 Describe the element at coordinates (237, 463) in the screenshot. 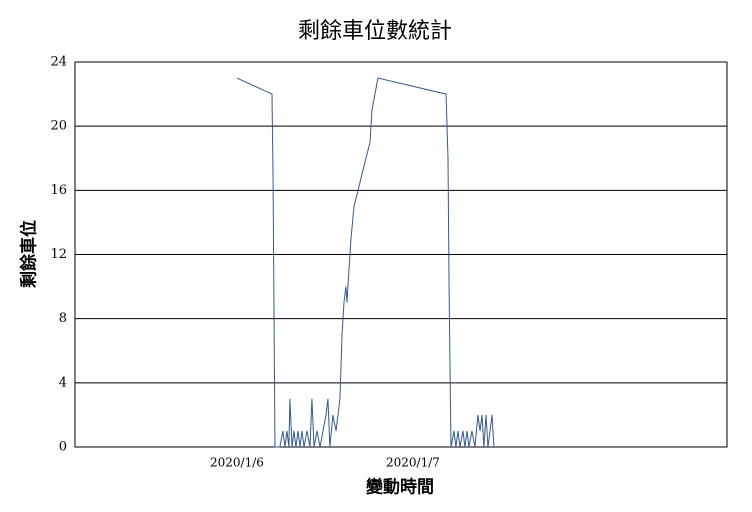

I see `x-tick-label: 2020/1/6` at that location.